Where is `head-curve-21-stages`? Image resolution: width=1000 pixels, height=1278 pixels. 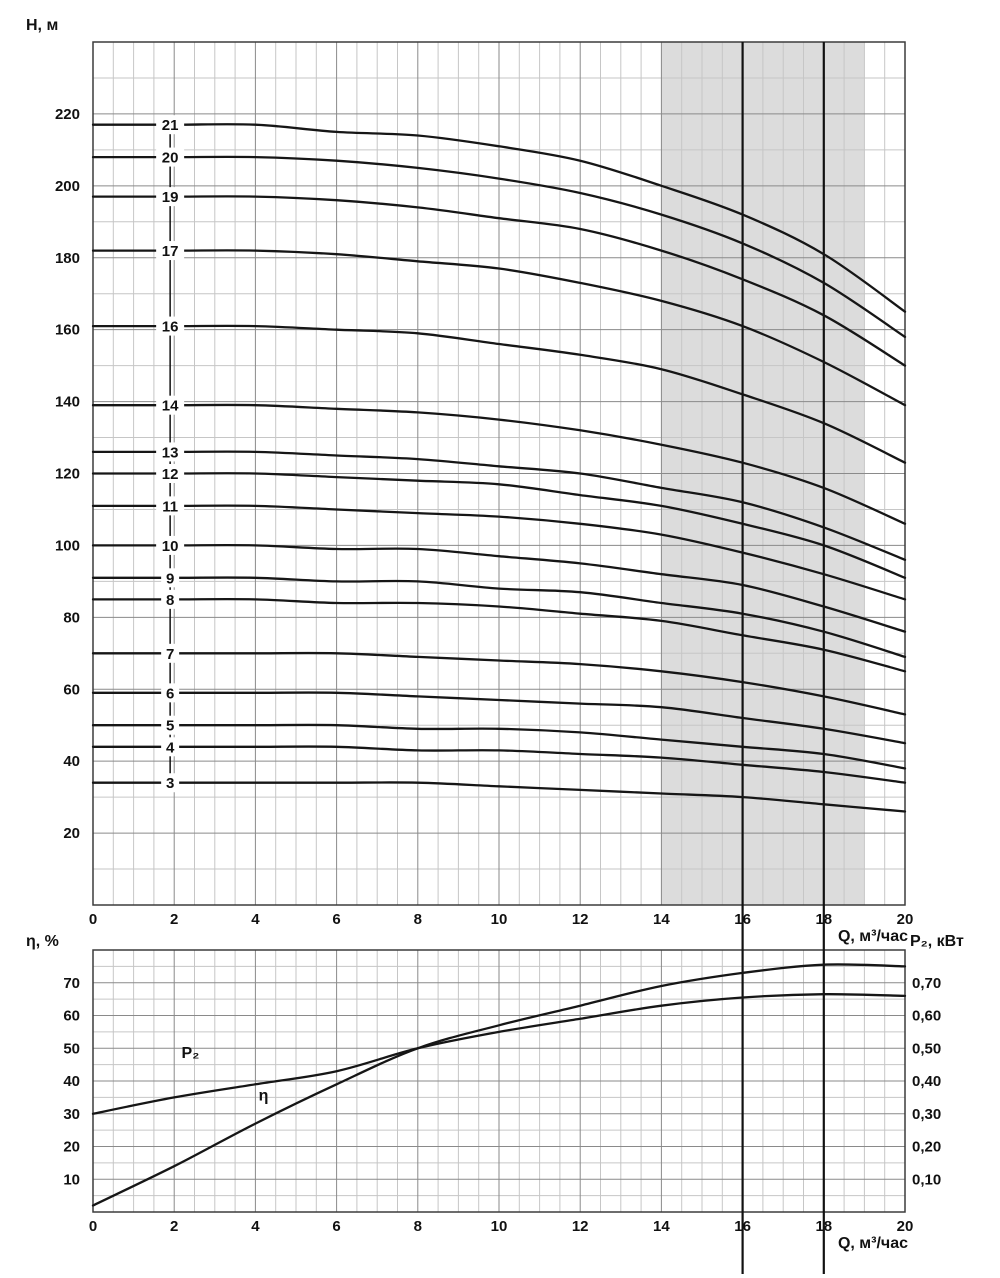
head-curve-21-stages is located at coordinates (499, 218).